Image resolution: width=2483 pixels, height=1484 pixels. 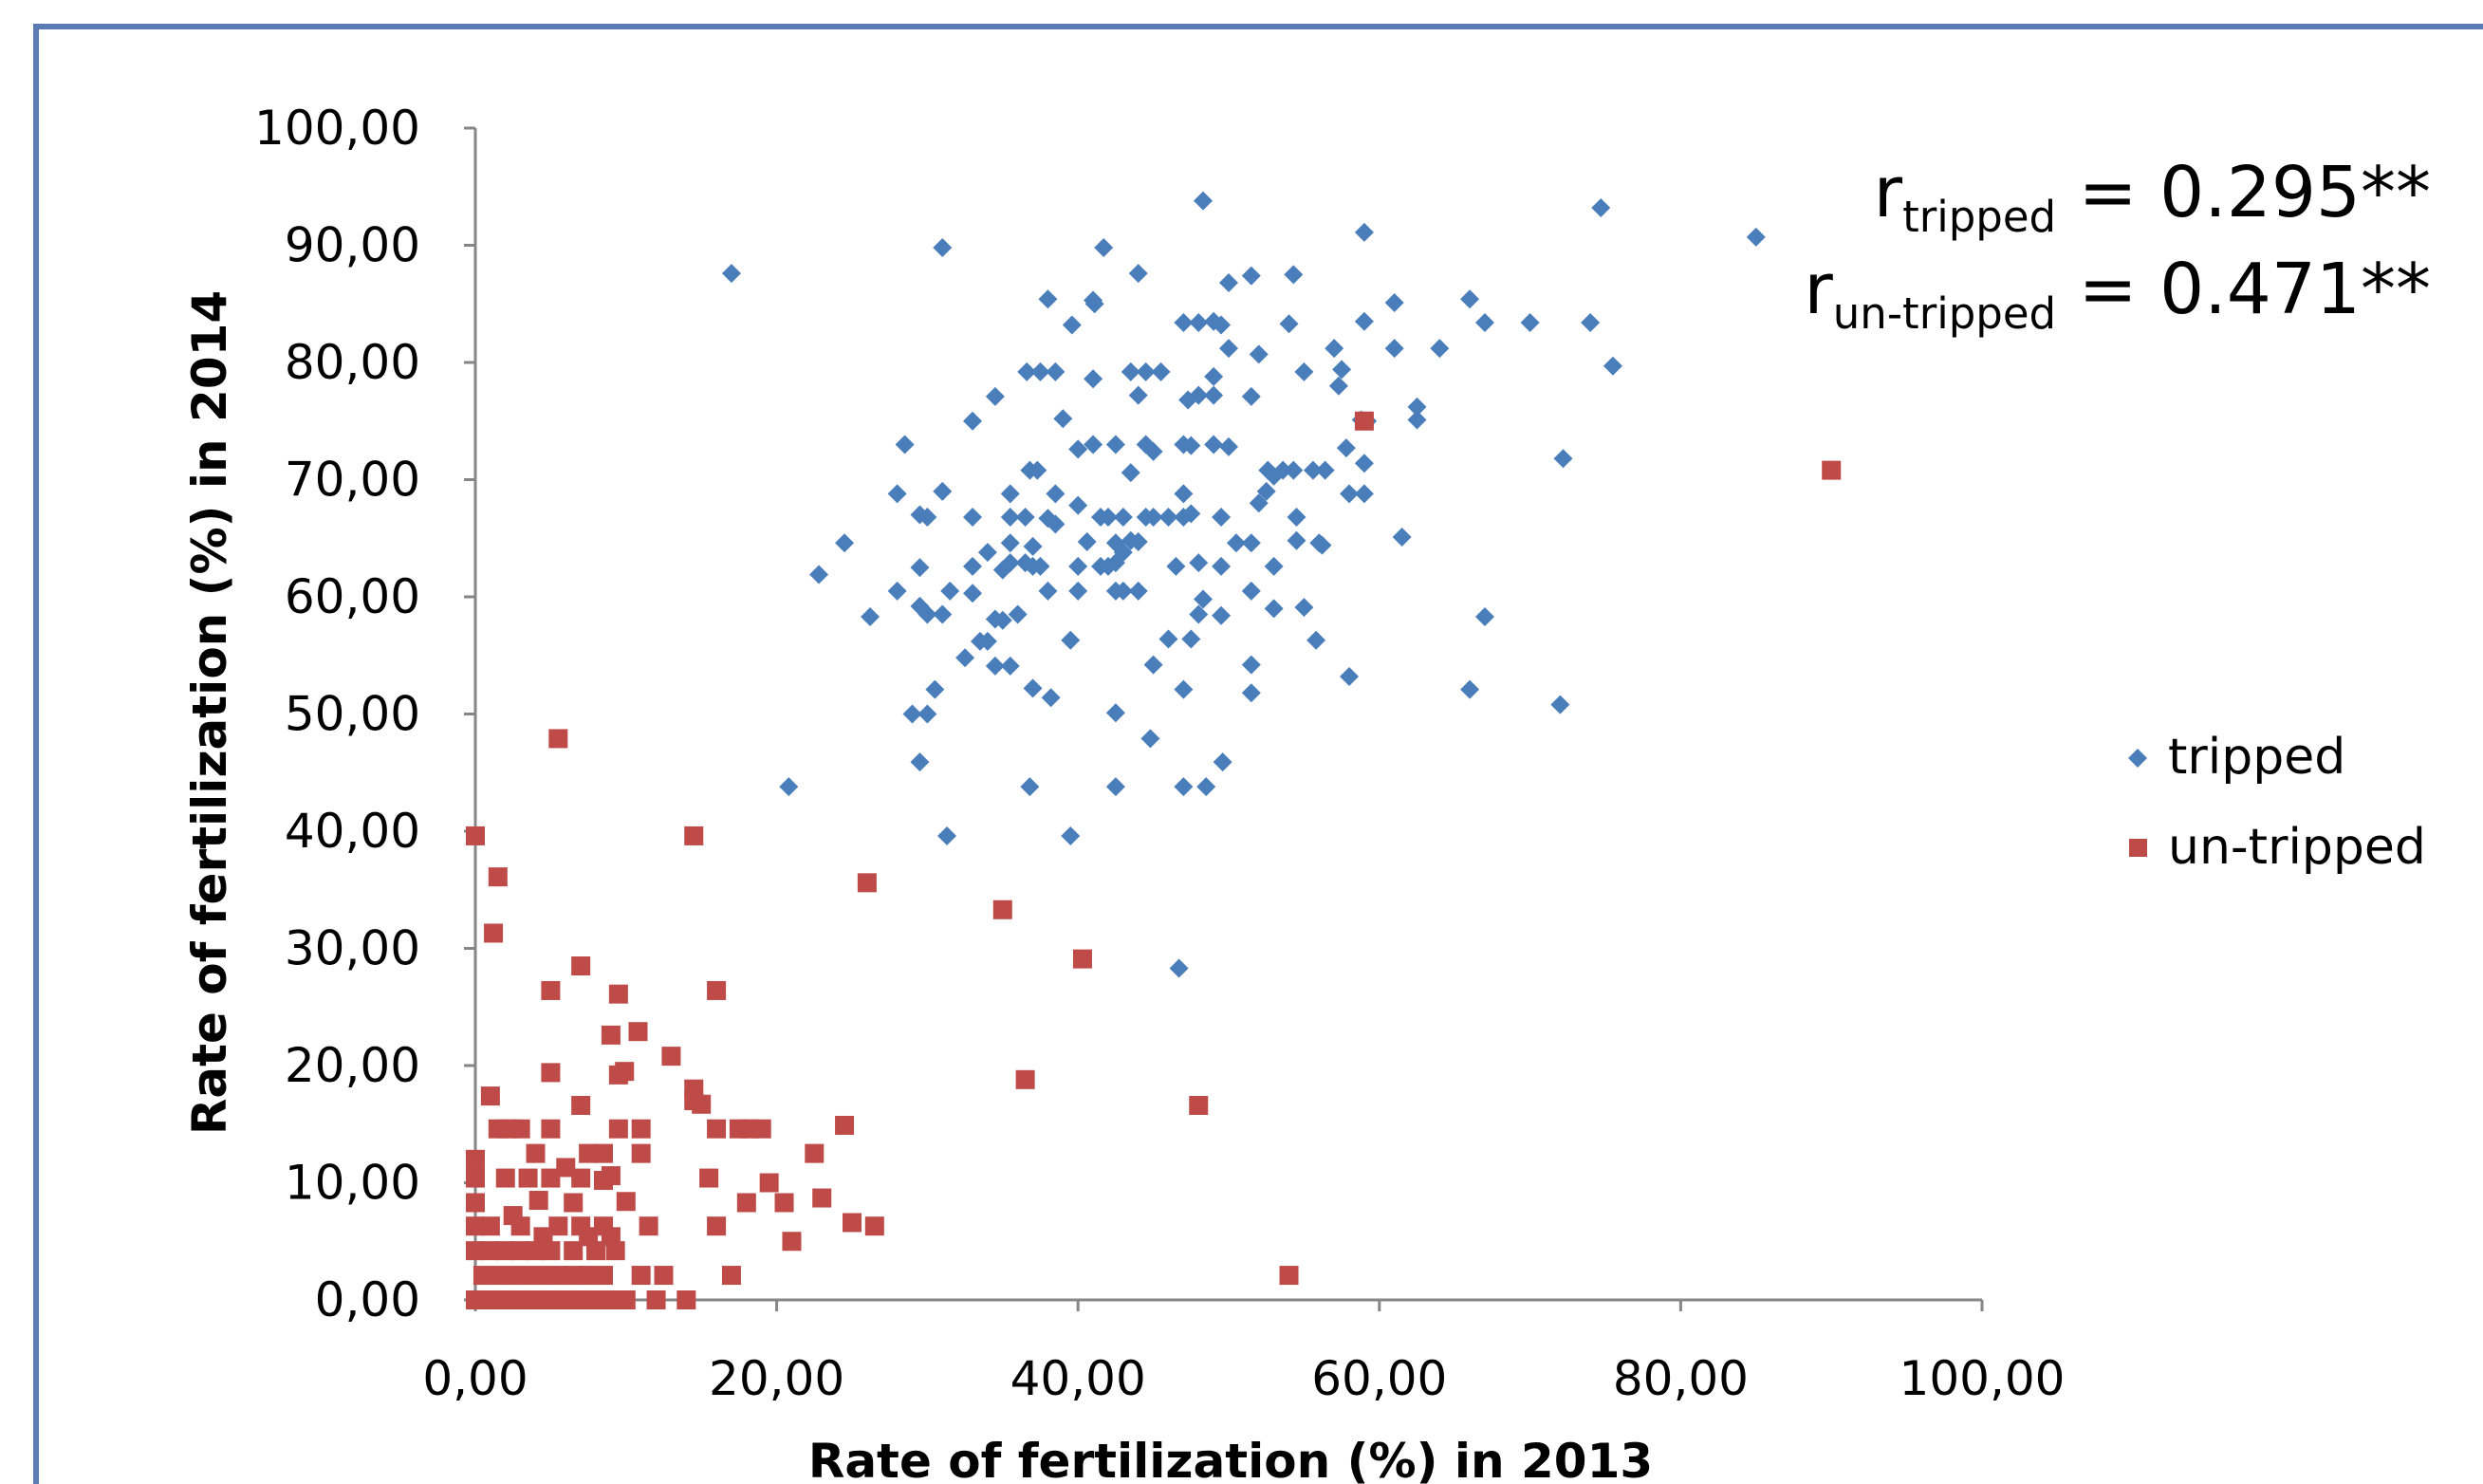 What do you see at coordinates (352, 948) in the screenshot?
I see `y-tick-label: 30,00` at bounding box center [352, 948].